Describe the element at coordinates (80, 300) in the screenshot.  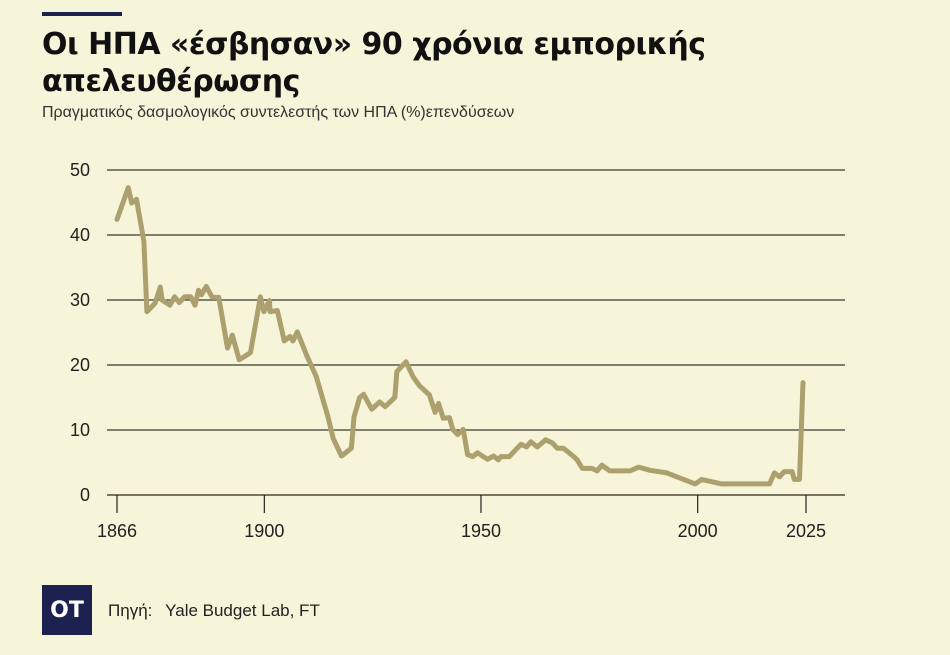
I see `y-tick-label: 30` at that location.